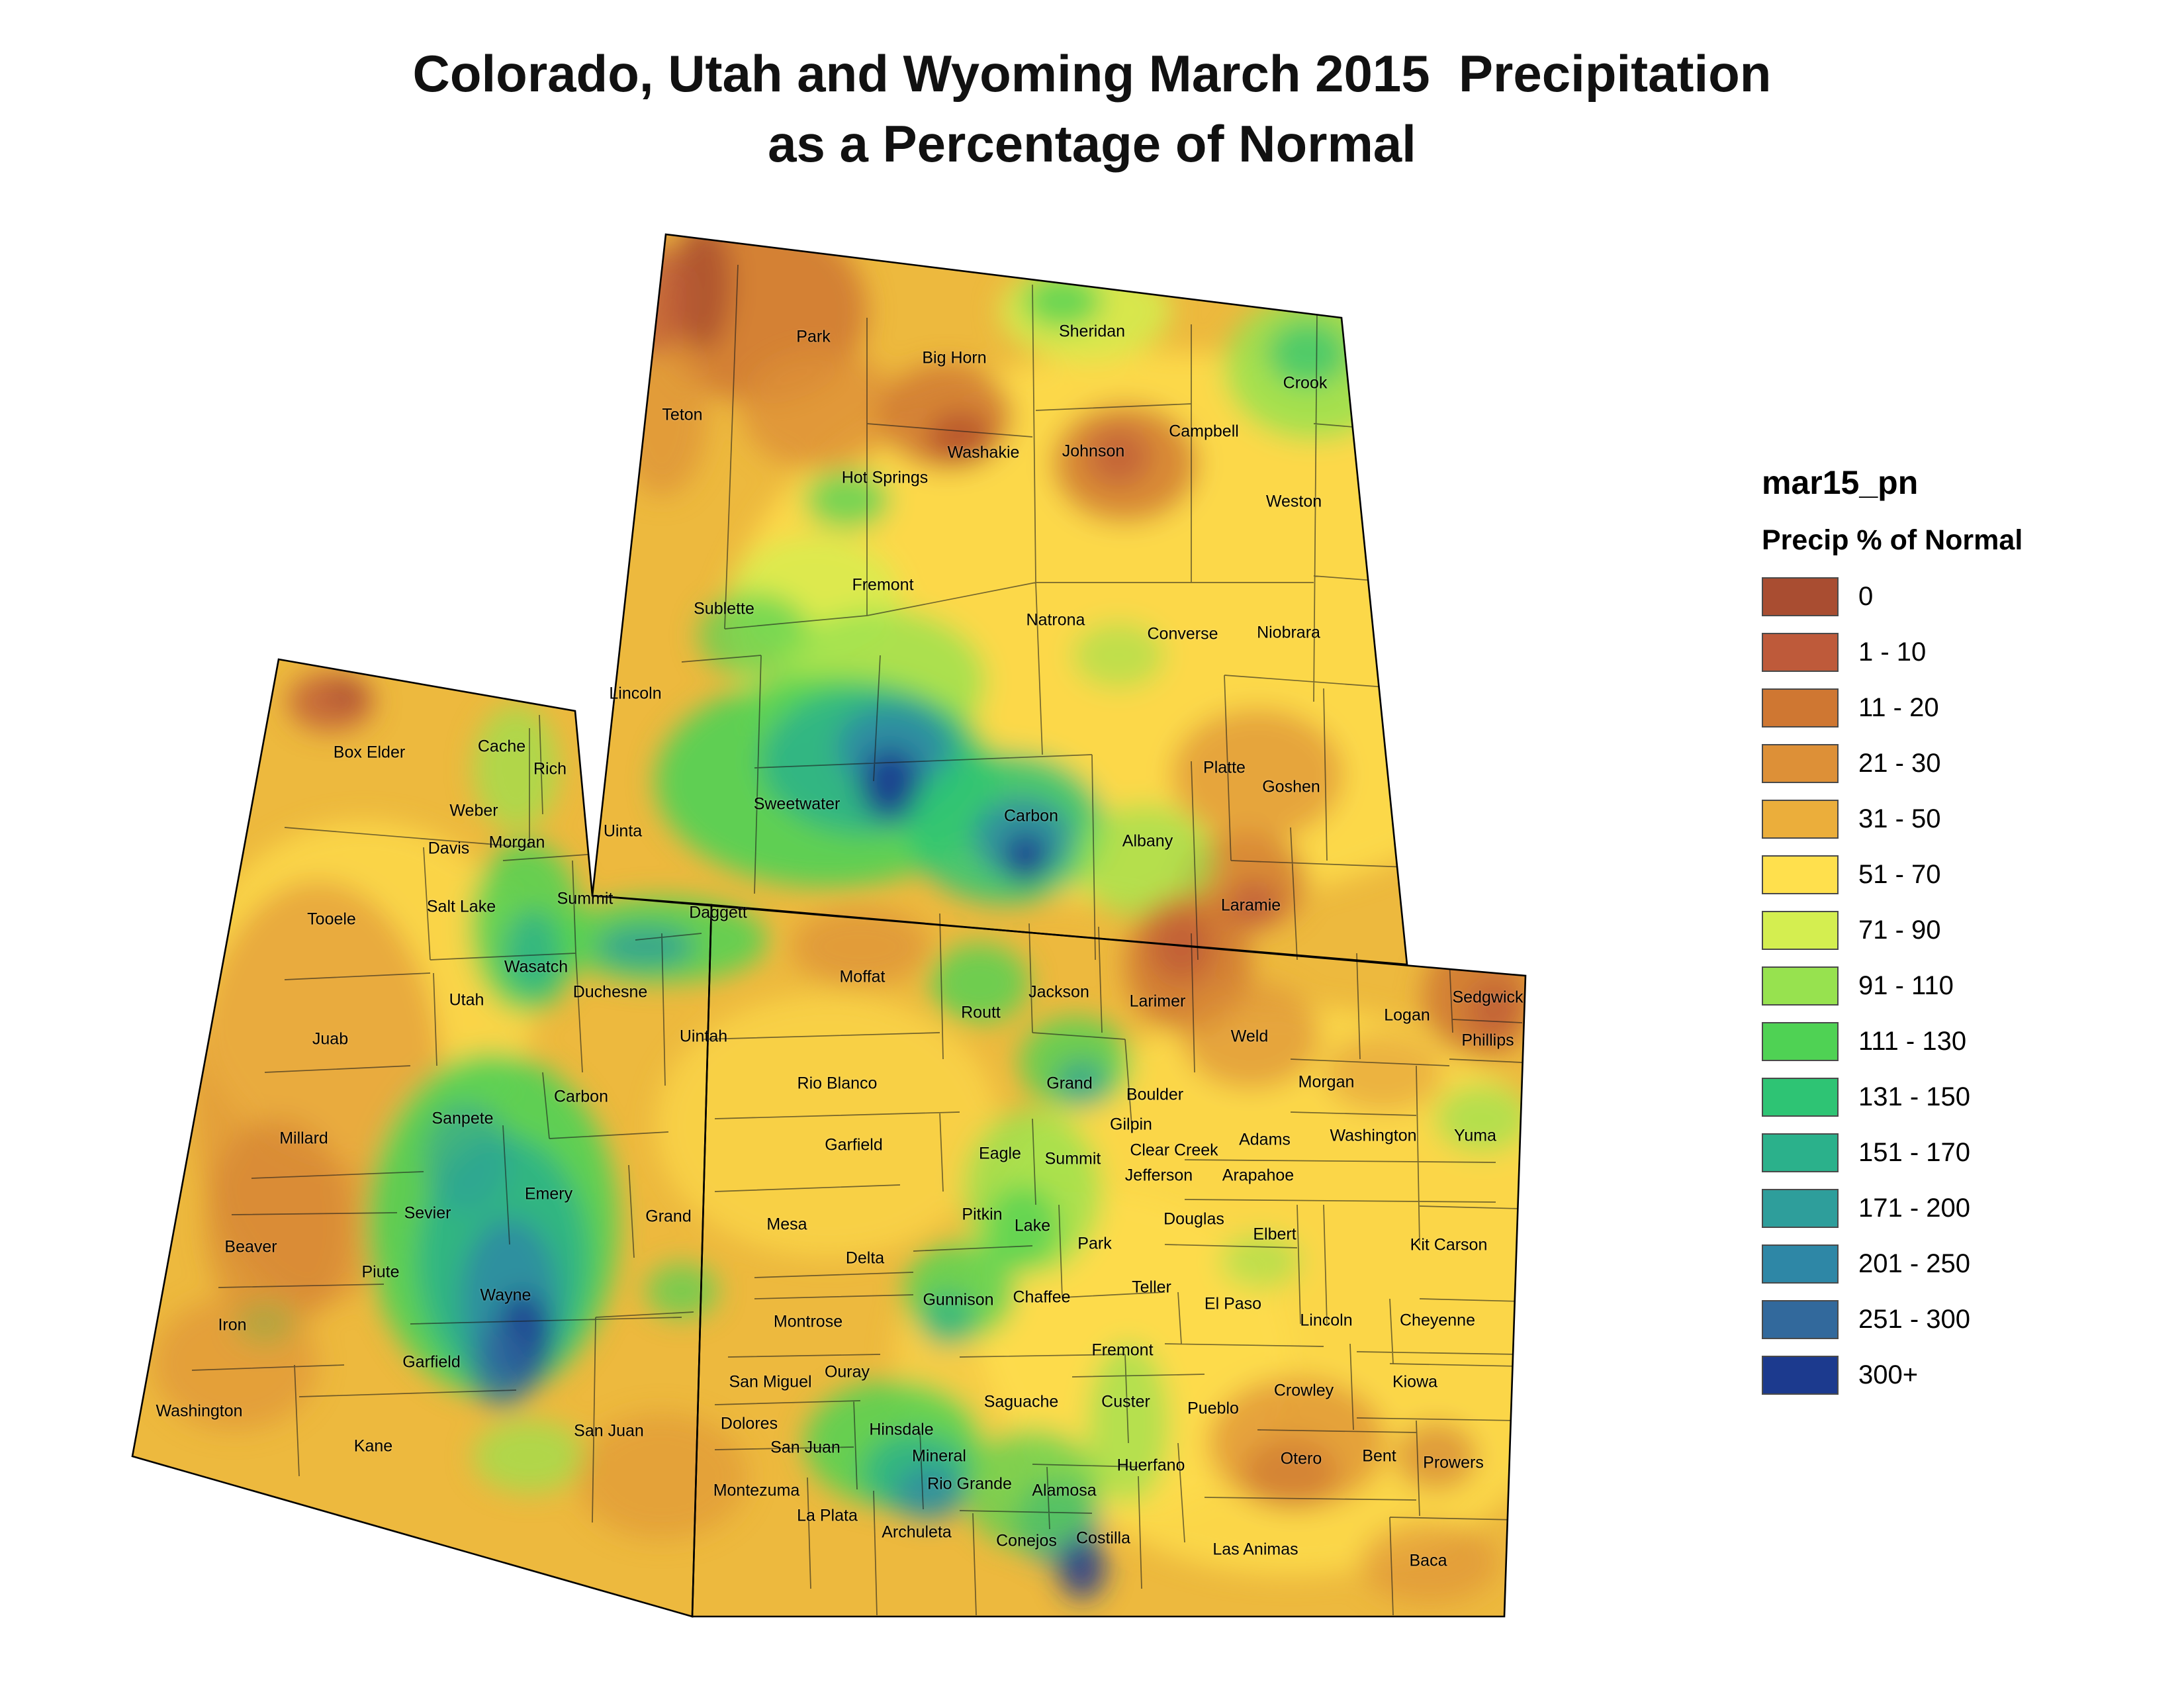 This screenshot has height=1688, width=2184. Describe the element at coordinates (1888, 1374) in the screenshot. I see `legend-class-label: 300+` at that location.